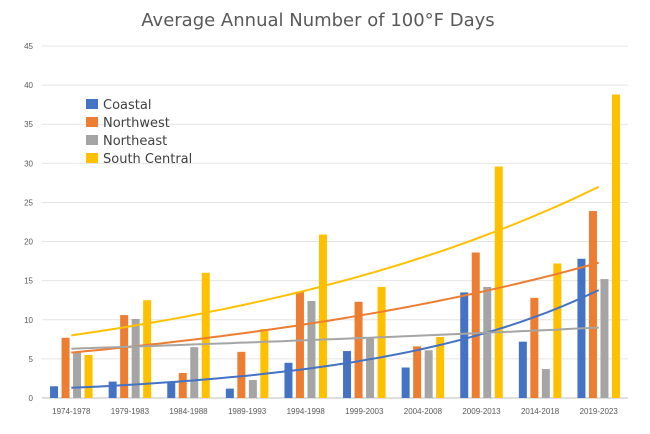  Describe the element at coordinates (28, 242) in the screenshot. I see `y-tick-label: 20` at that location.